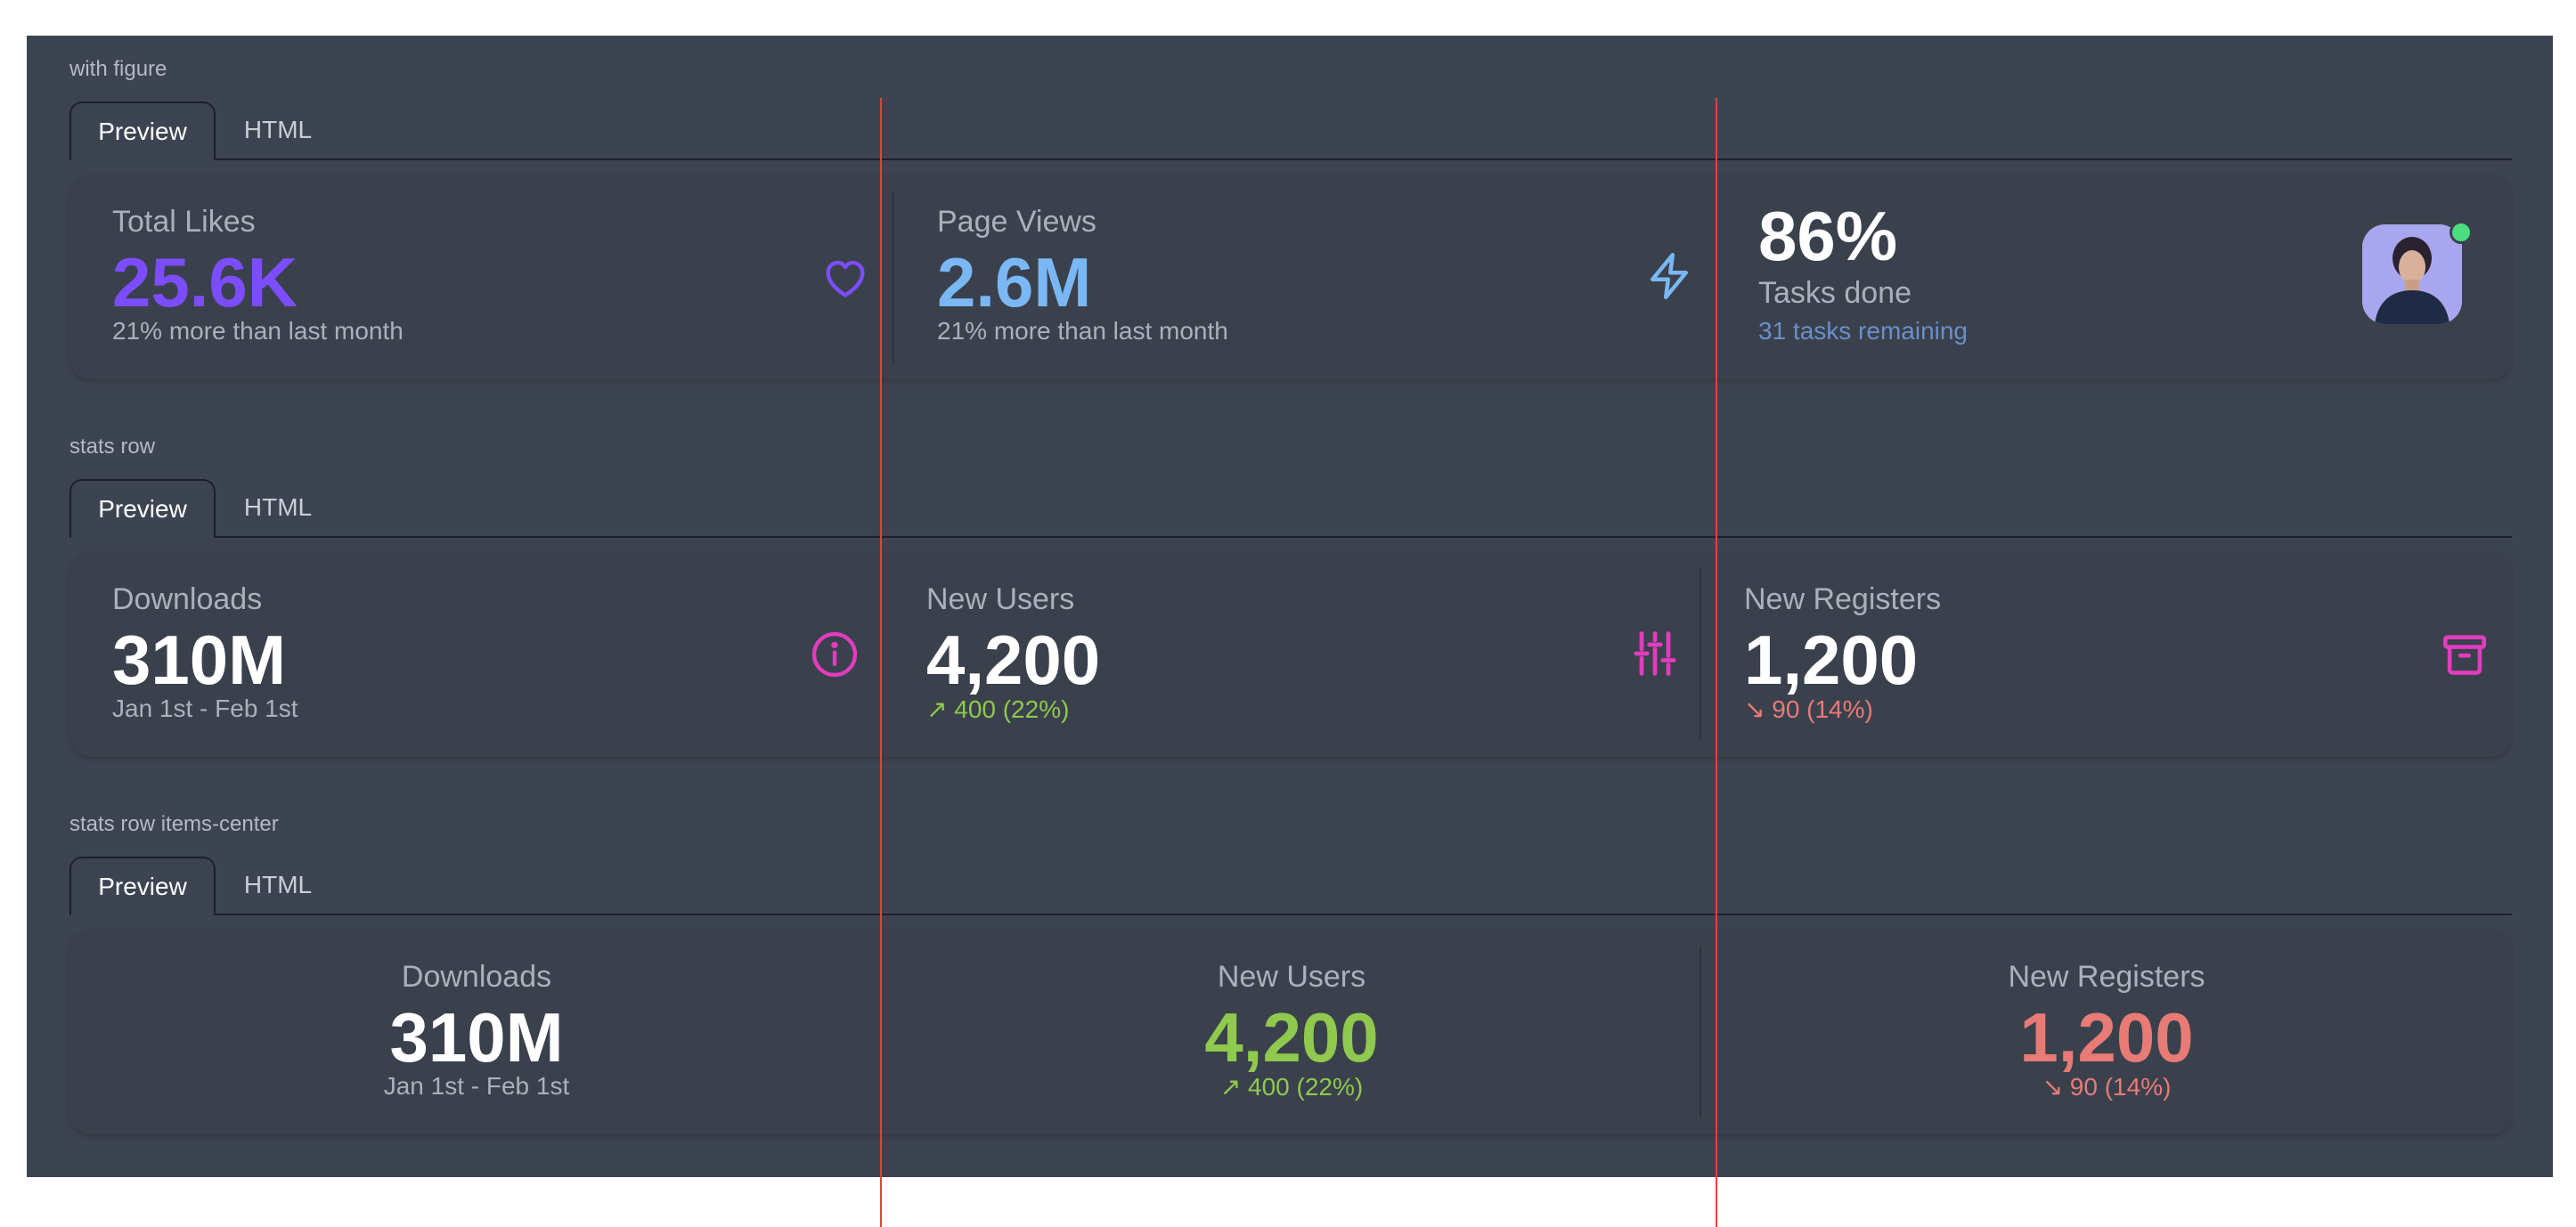 The height and width of the screenshot is (1227, 2576). I want to click on section-label: with figure, so click(118, 69).